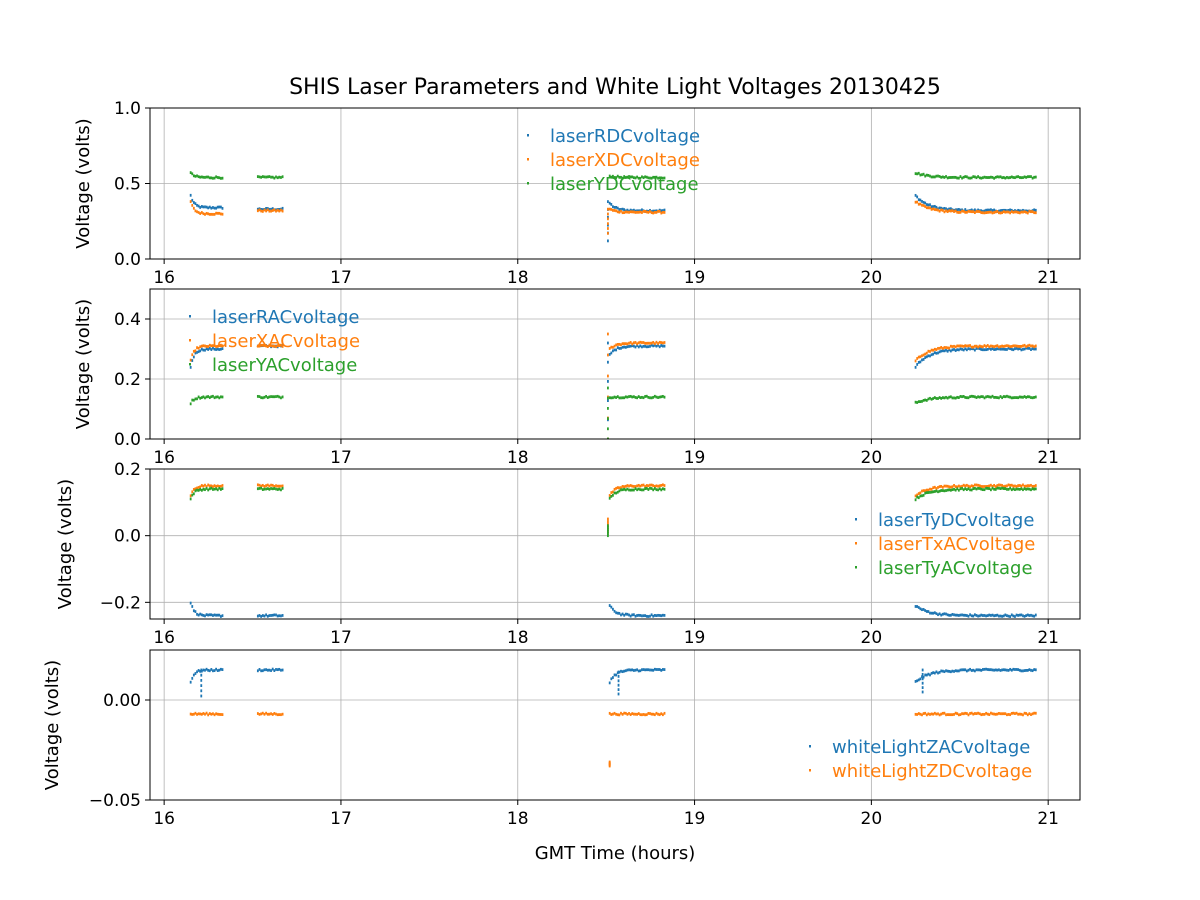 This screenshot has width=1200, height=900. Describe the element at coordinates (872, 638) in the screenshot. I see `x-tick-label: 20` at that location.